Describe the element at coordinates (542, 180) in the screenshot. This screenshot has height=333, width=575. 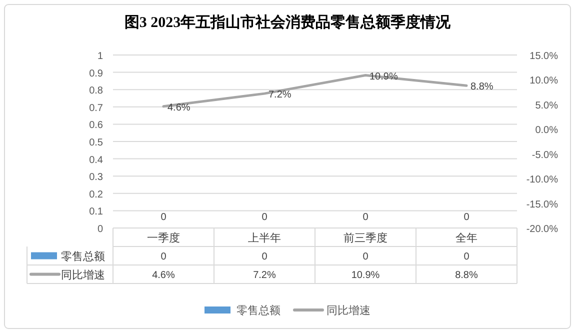
I see `y2-tick-label: -10.0%` at that location.